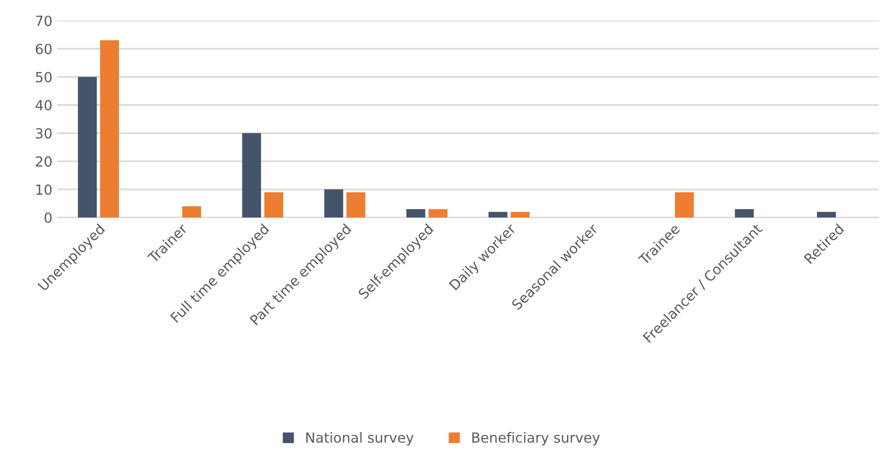 Image resolution: width=883 pixels, height=458 pixels. Describe the element at coordinates (44, 105) in the screenshot. I see `y-tick-label: 40` at that location.